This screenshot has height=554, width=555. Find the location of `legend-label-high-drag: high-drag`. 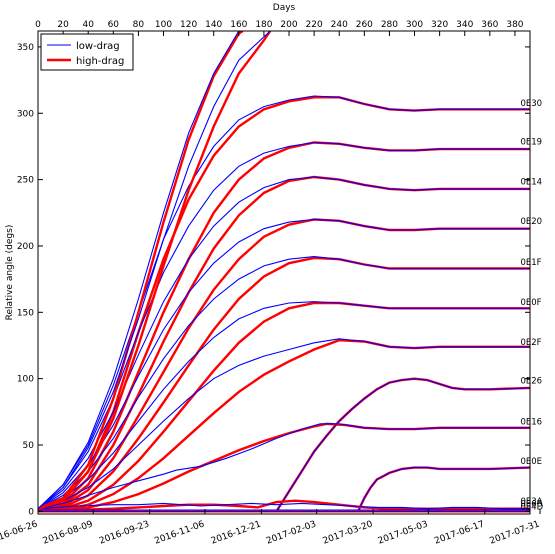

legend-label-high-drag: high-drag is located at coordinates (100, 61).